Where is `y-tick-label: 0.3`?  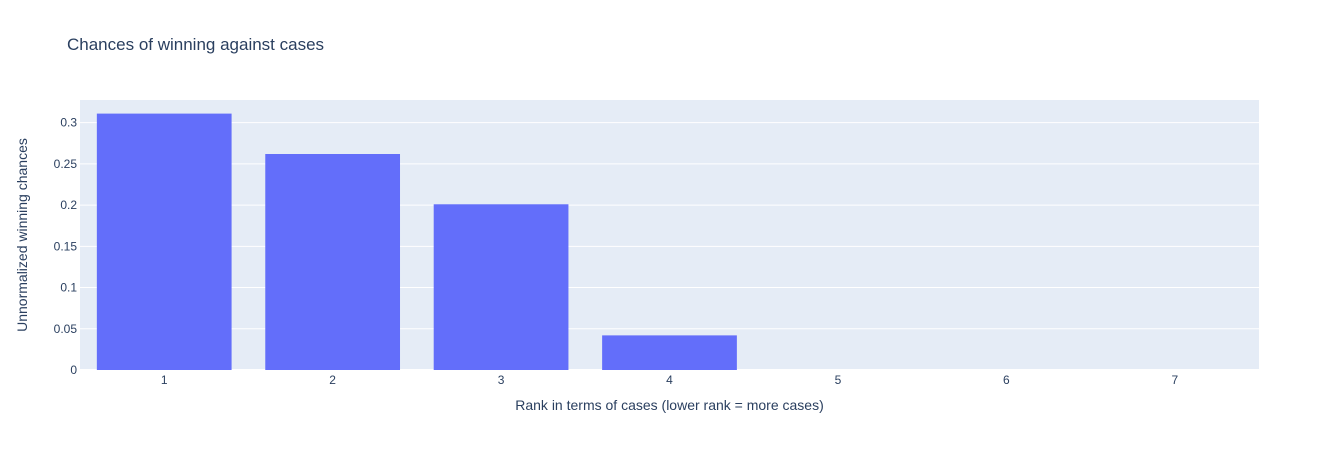
y-tick-label: 0.3 is located at coordinates (68, 123).